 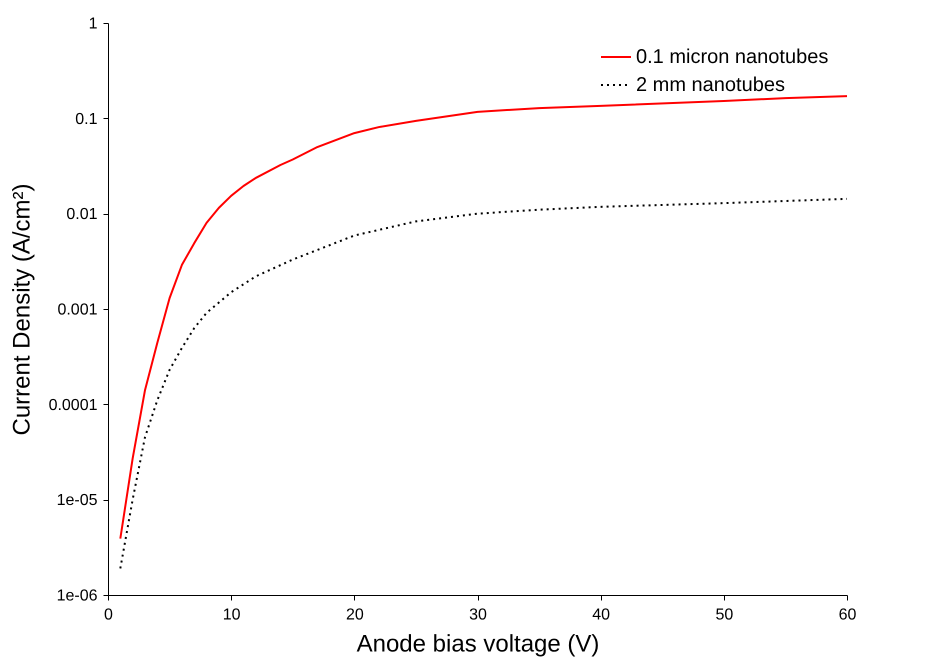 I want to click on x-tick-label: 0, so click(x=109, y=615).